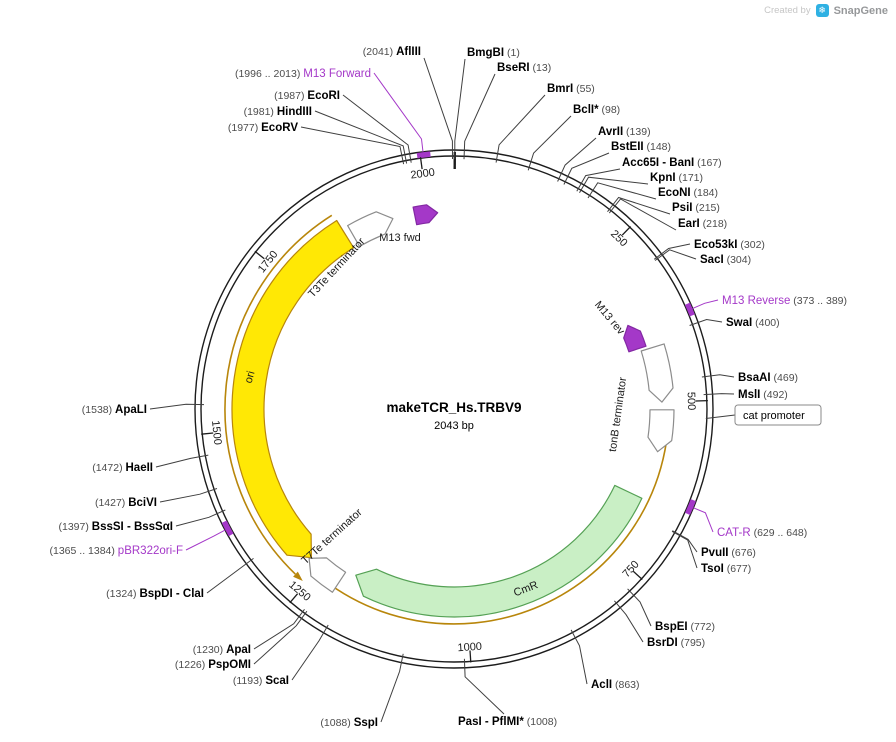  I want to click on enzyme-label: KpnI (171), so click(676, 178).